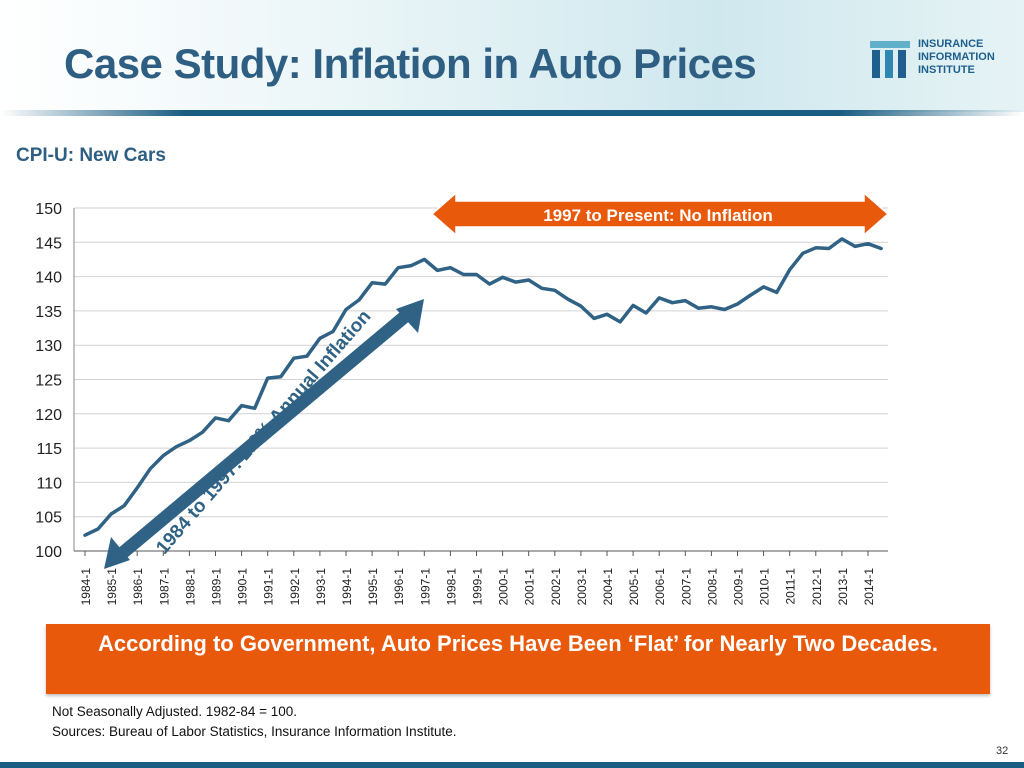  What do you see at coordinates (791, 586) in the screenshot?
I see `x-tick-label: 2011-1` at bounding box center [791, 586].